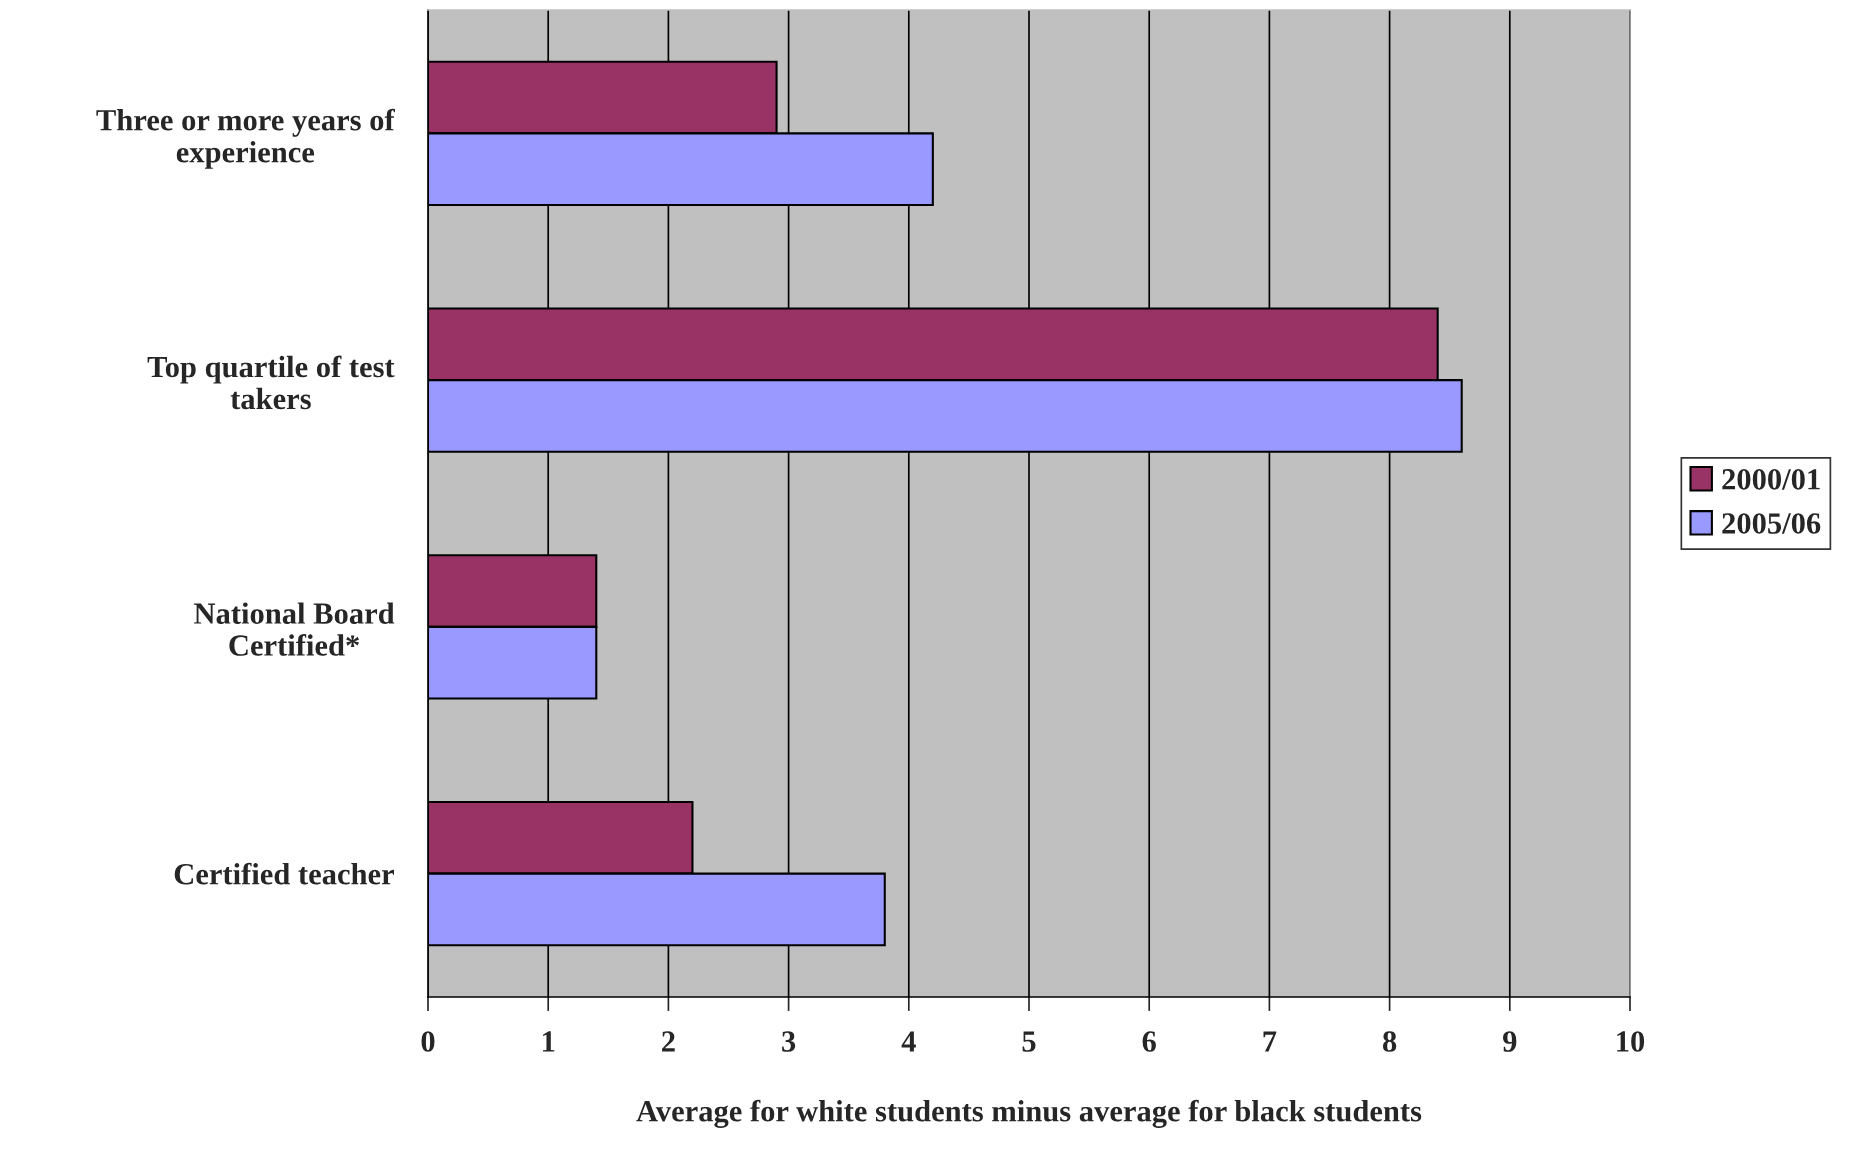 This screenshot has height=1159, width=1866. I want to click on x-axis-title: Average for white students minus average for black students, so click(1029, 1113).